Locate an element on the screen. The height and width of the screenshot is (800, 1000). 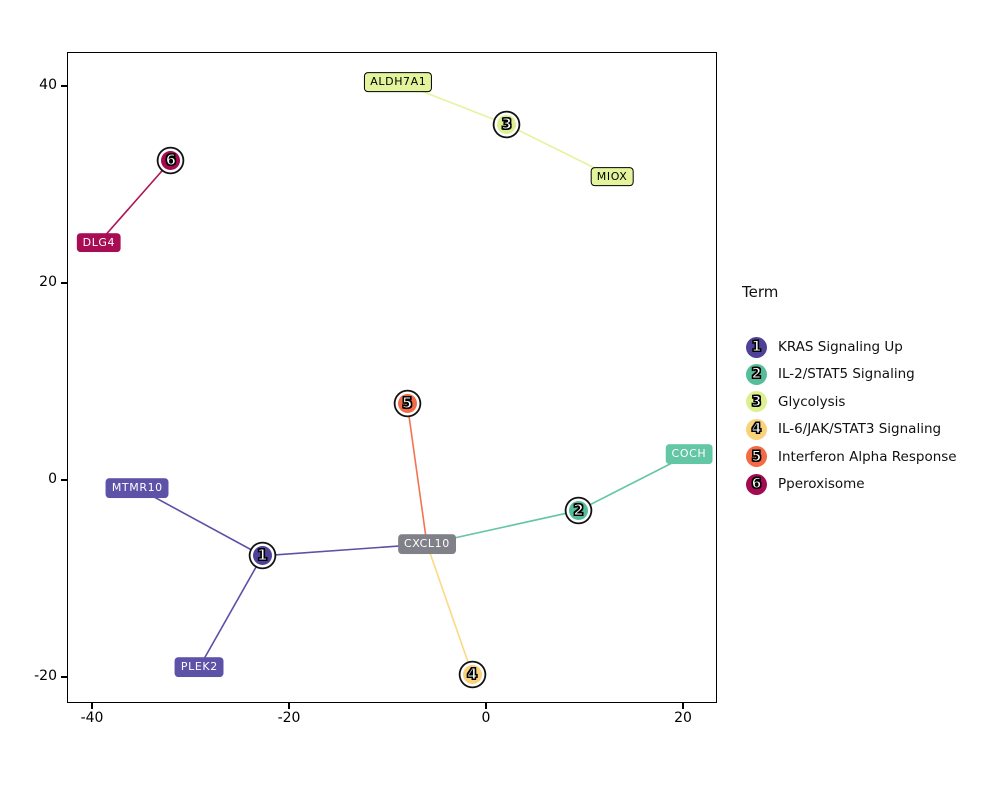
term-node-3: 3 is located at coordinates (507, 124).